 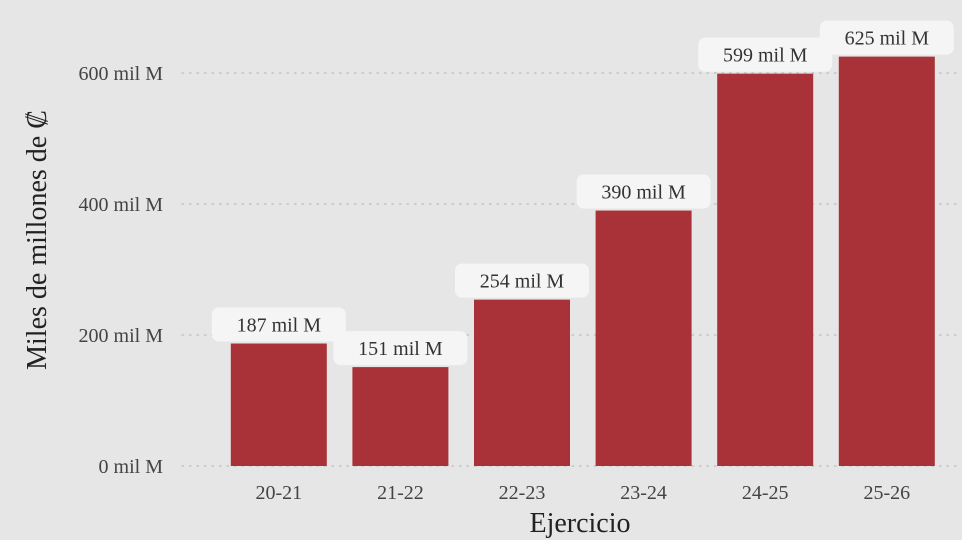 I want to click on data-label: 151 mil M, so click(x=400, y=349).